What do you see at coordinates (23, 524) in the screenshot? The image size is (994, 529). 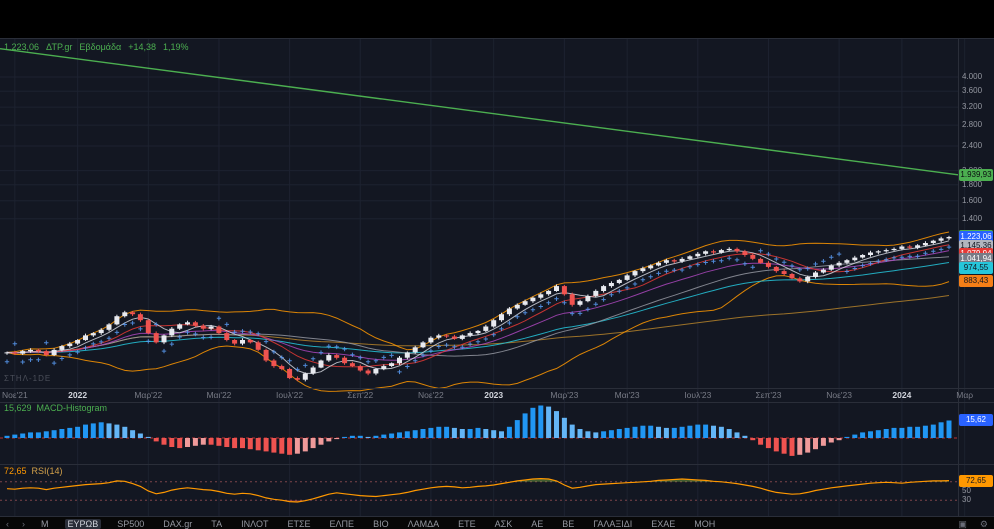 I see `chevron-right-icon: ›` at bounding box center [23, 524].